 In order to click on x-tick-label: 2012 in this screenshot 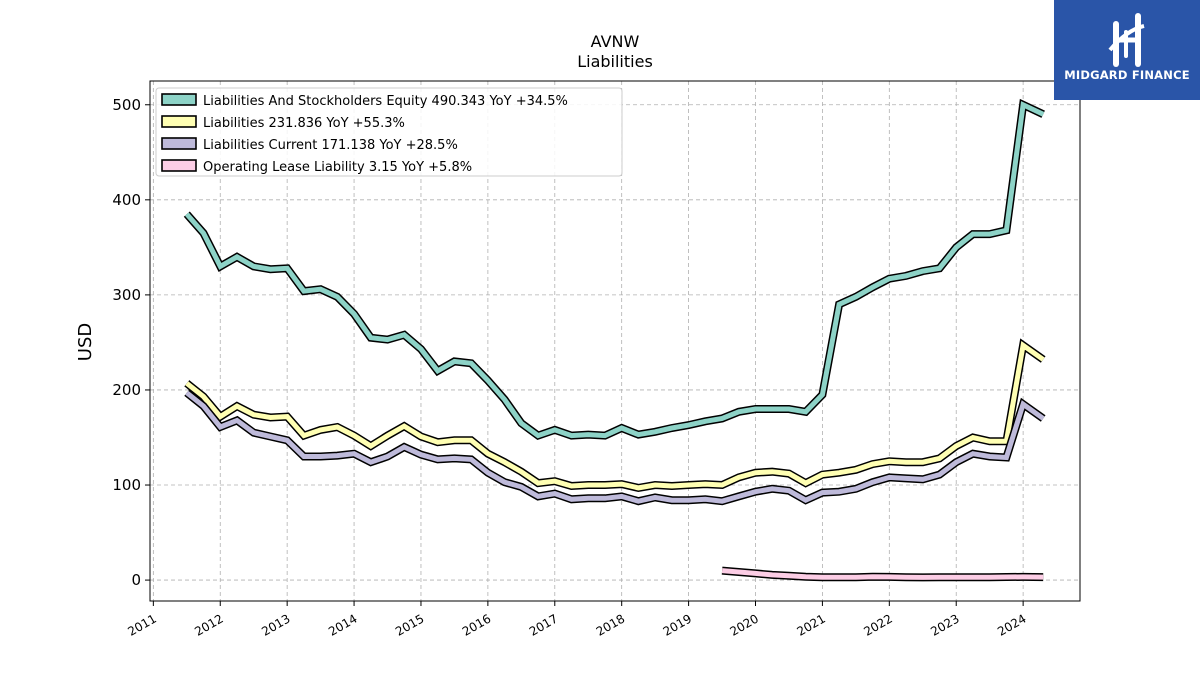, I will do `click(208, 624)`.